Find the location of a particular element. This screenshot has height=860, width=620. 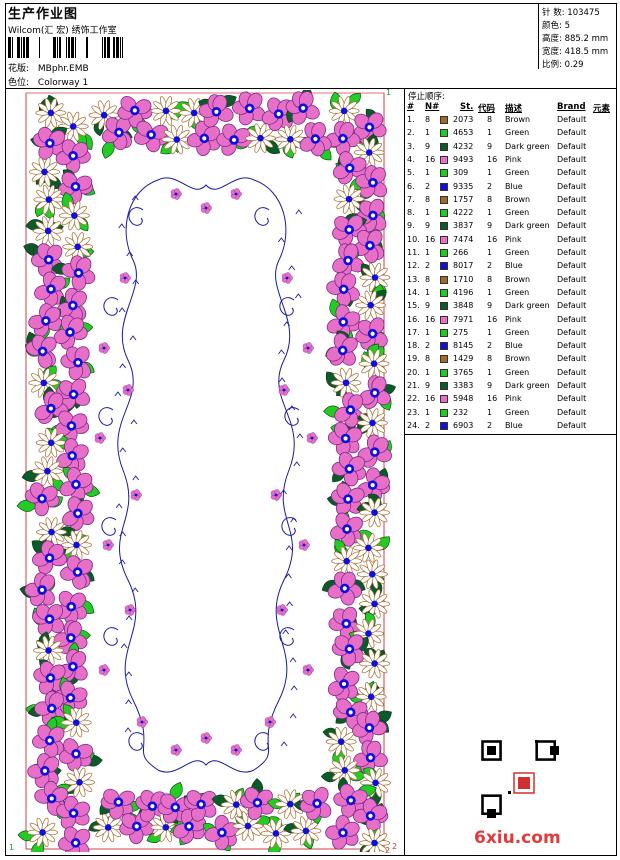

cell-st: 1429 is located at coordinates (463, 359).